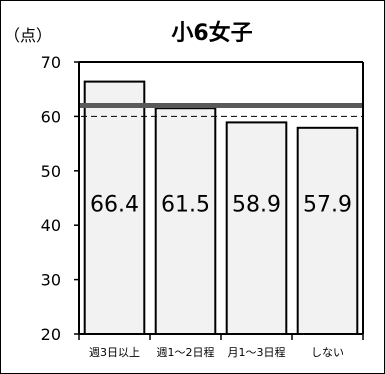 This screenshot has height=374, width=385. I want to click on y-ticks-layer: 20 30 40 50 60 70, so click(51, 198).